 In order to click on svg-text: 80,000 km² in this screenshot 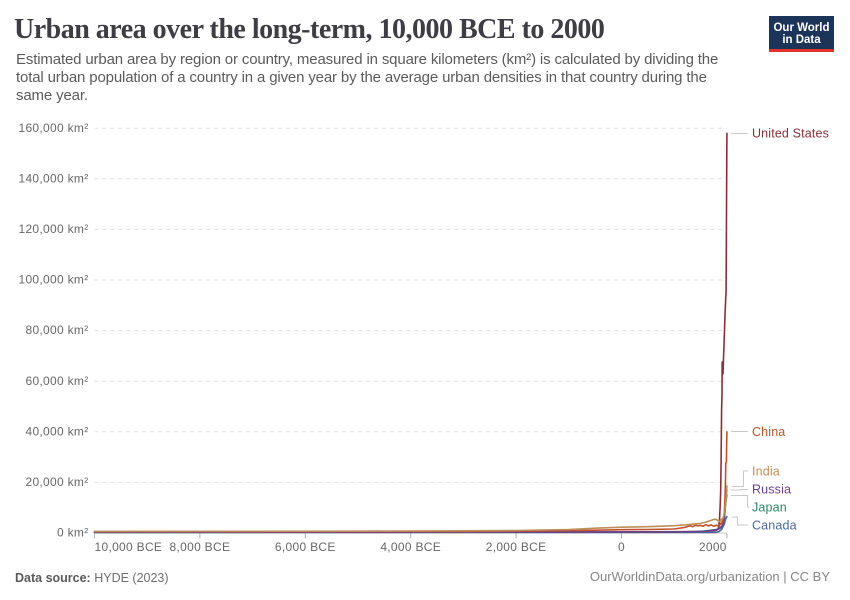, I will do `click(56, 330)`.